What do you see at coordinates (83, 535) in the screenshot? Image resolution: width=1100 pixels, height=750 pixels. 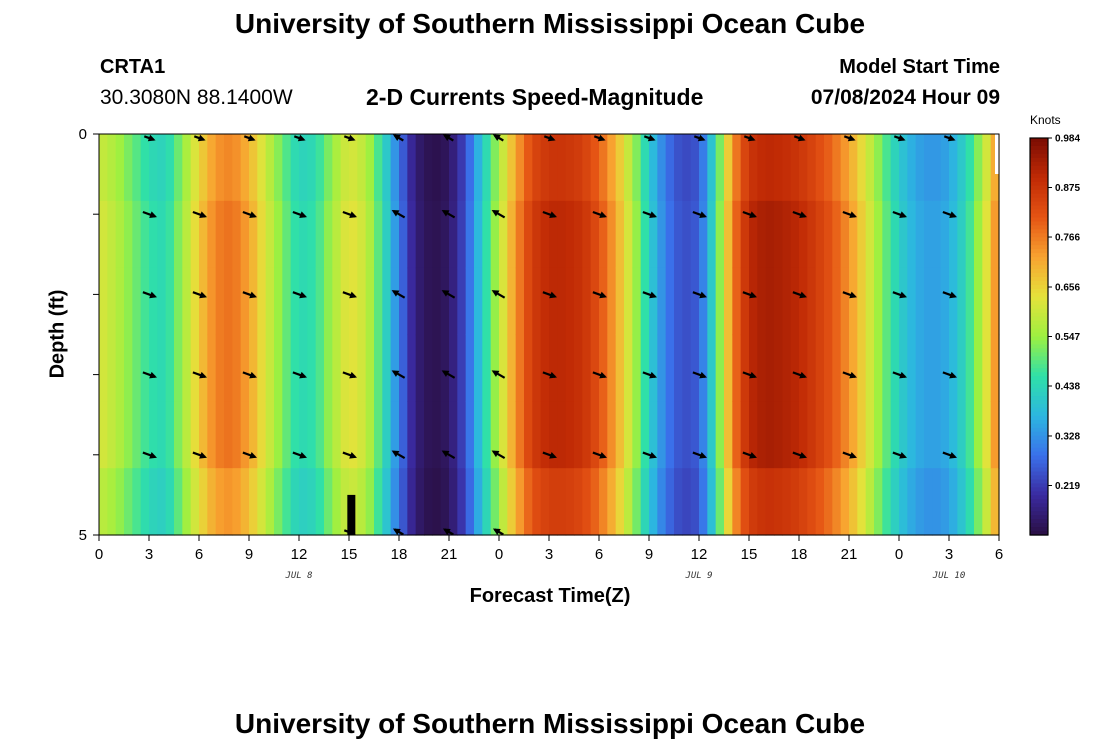 I see `y-tick-label: 5` at bounding box center [83, 535].